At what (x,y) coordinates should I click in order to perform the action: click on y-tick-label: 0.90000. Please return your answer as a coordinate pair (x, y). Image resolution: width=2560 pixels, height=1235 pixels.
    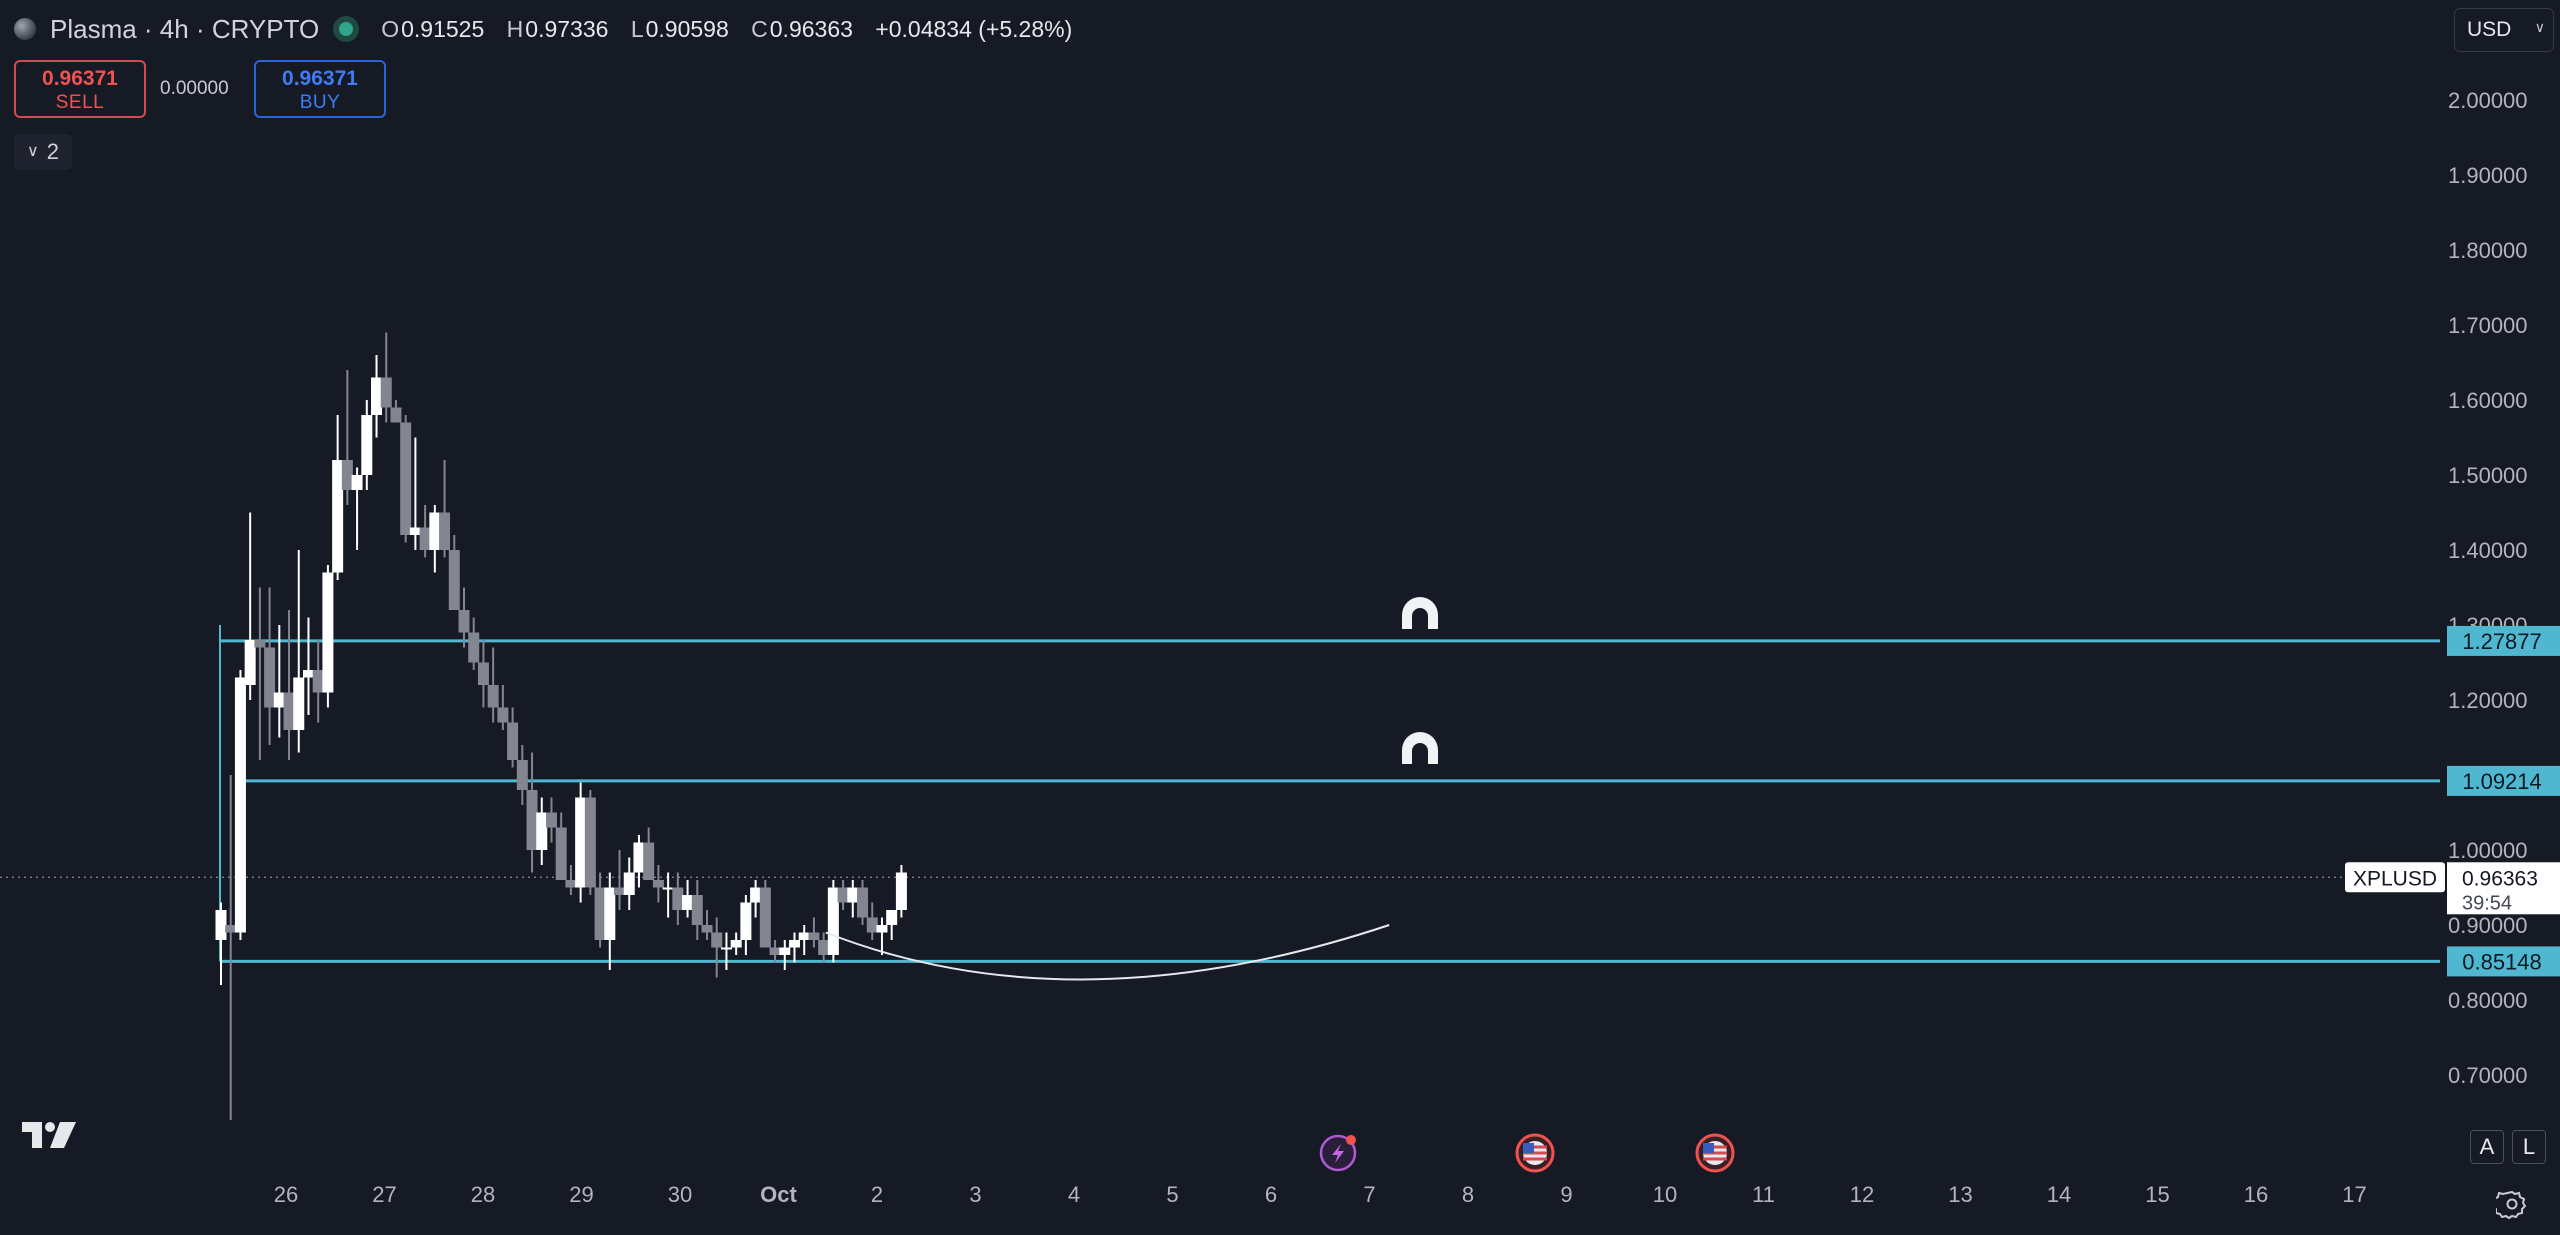
    Looking at the image, I should click on (2488, 925).